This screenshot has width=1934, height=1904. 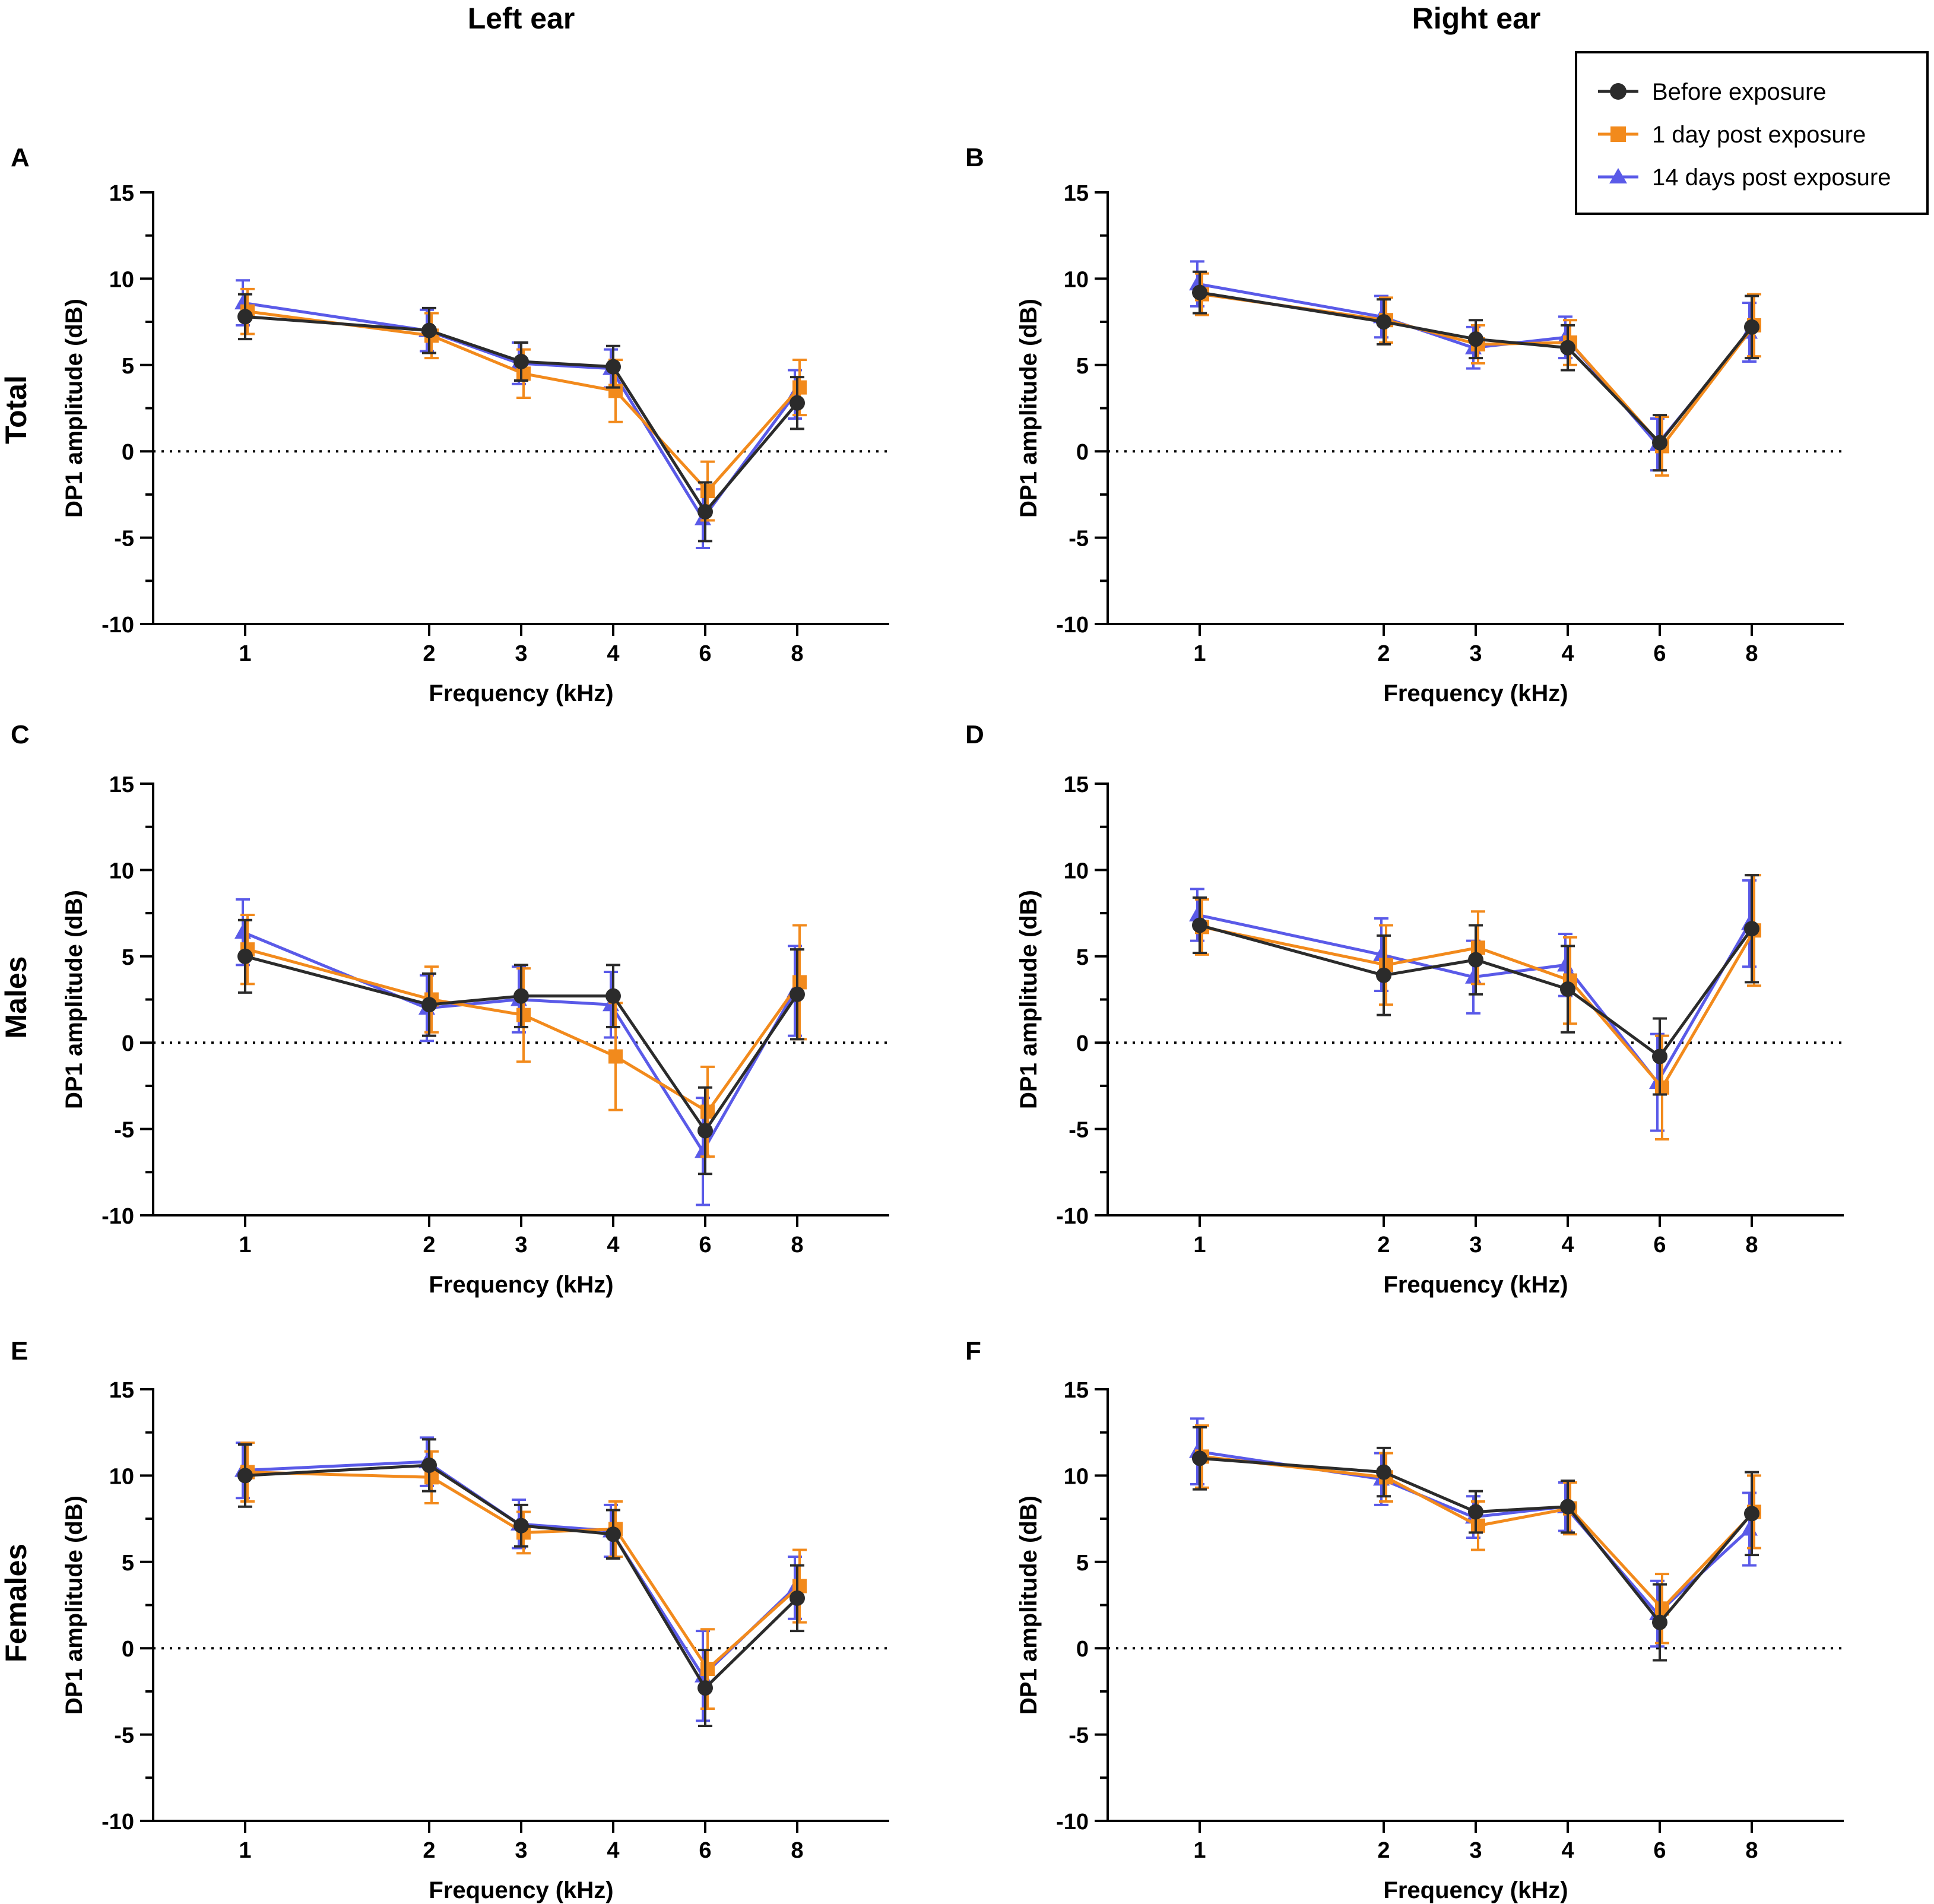 What do you see at coordinates (1660, 1851) in the screenshot?
I see `panel-f-x-tick-label: 6` at bounding box center [1660, 1851].